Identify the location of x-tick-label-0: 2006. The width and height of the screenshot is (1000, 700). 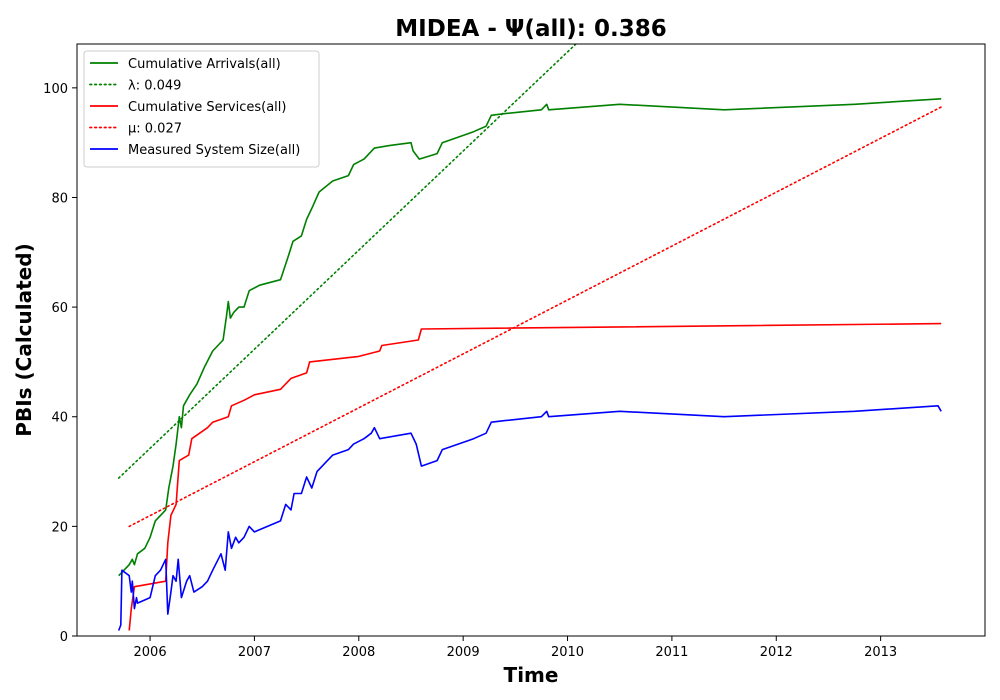
(150, 652).